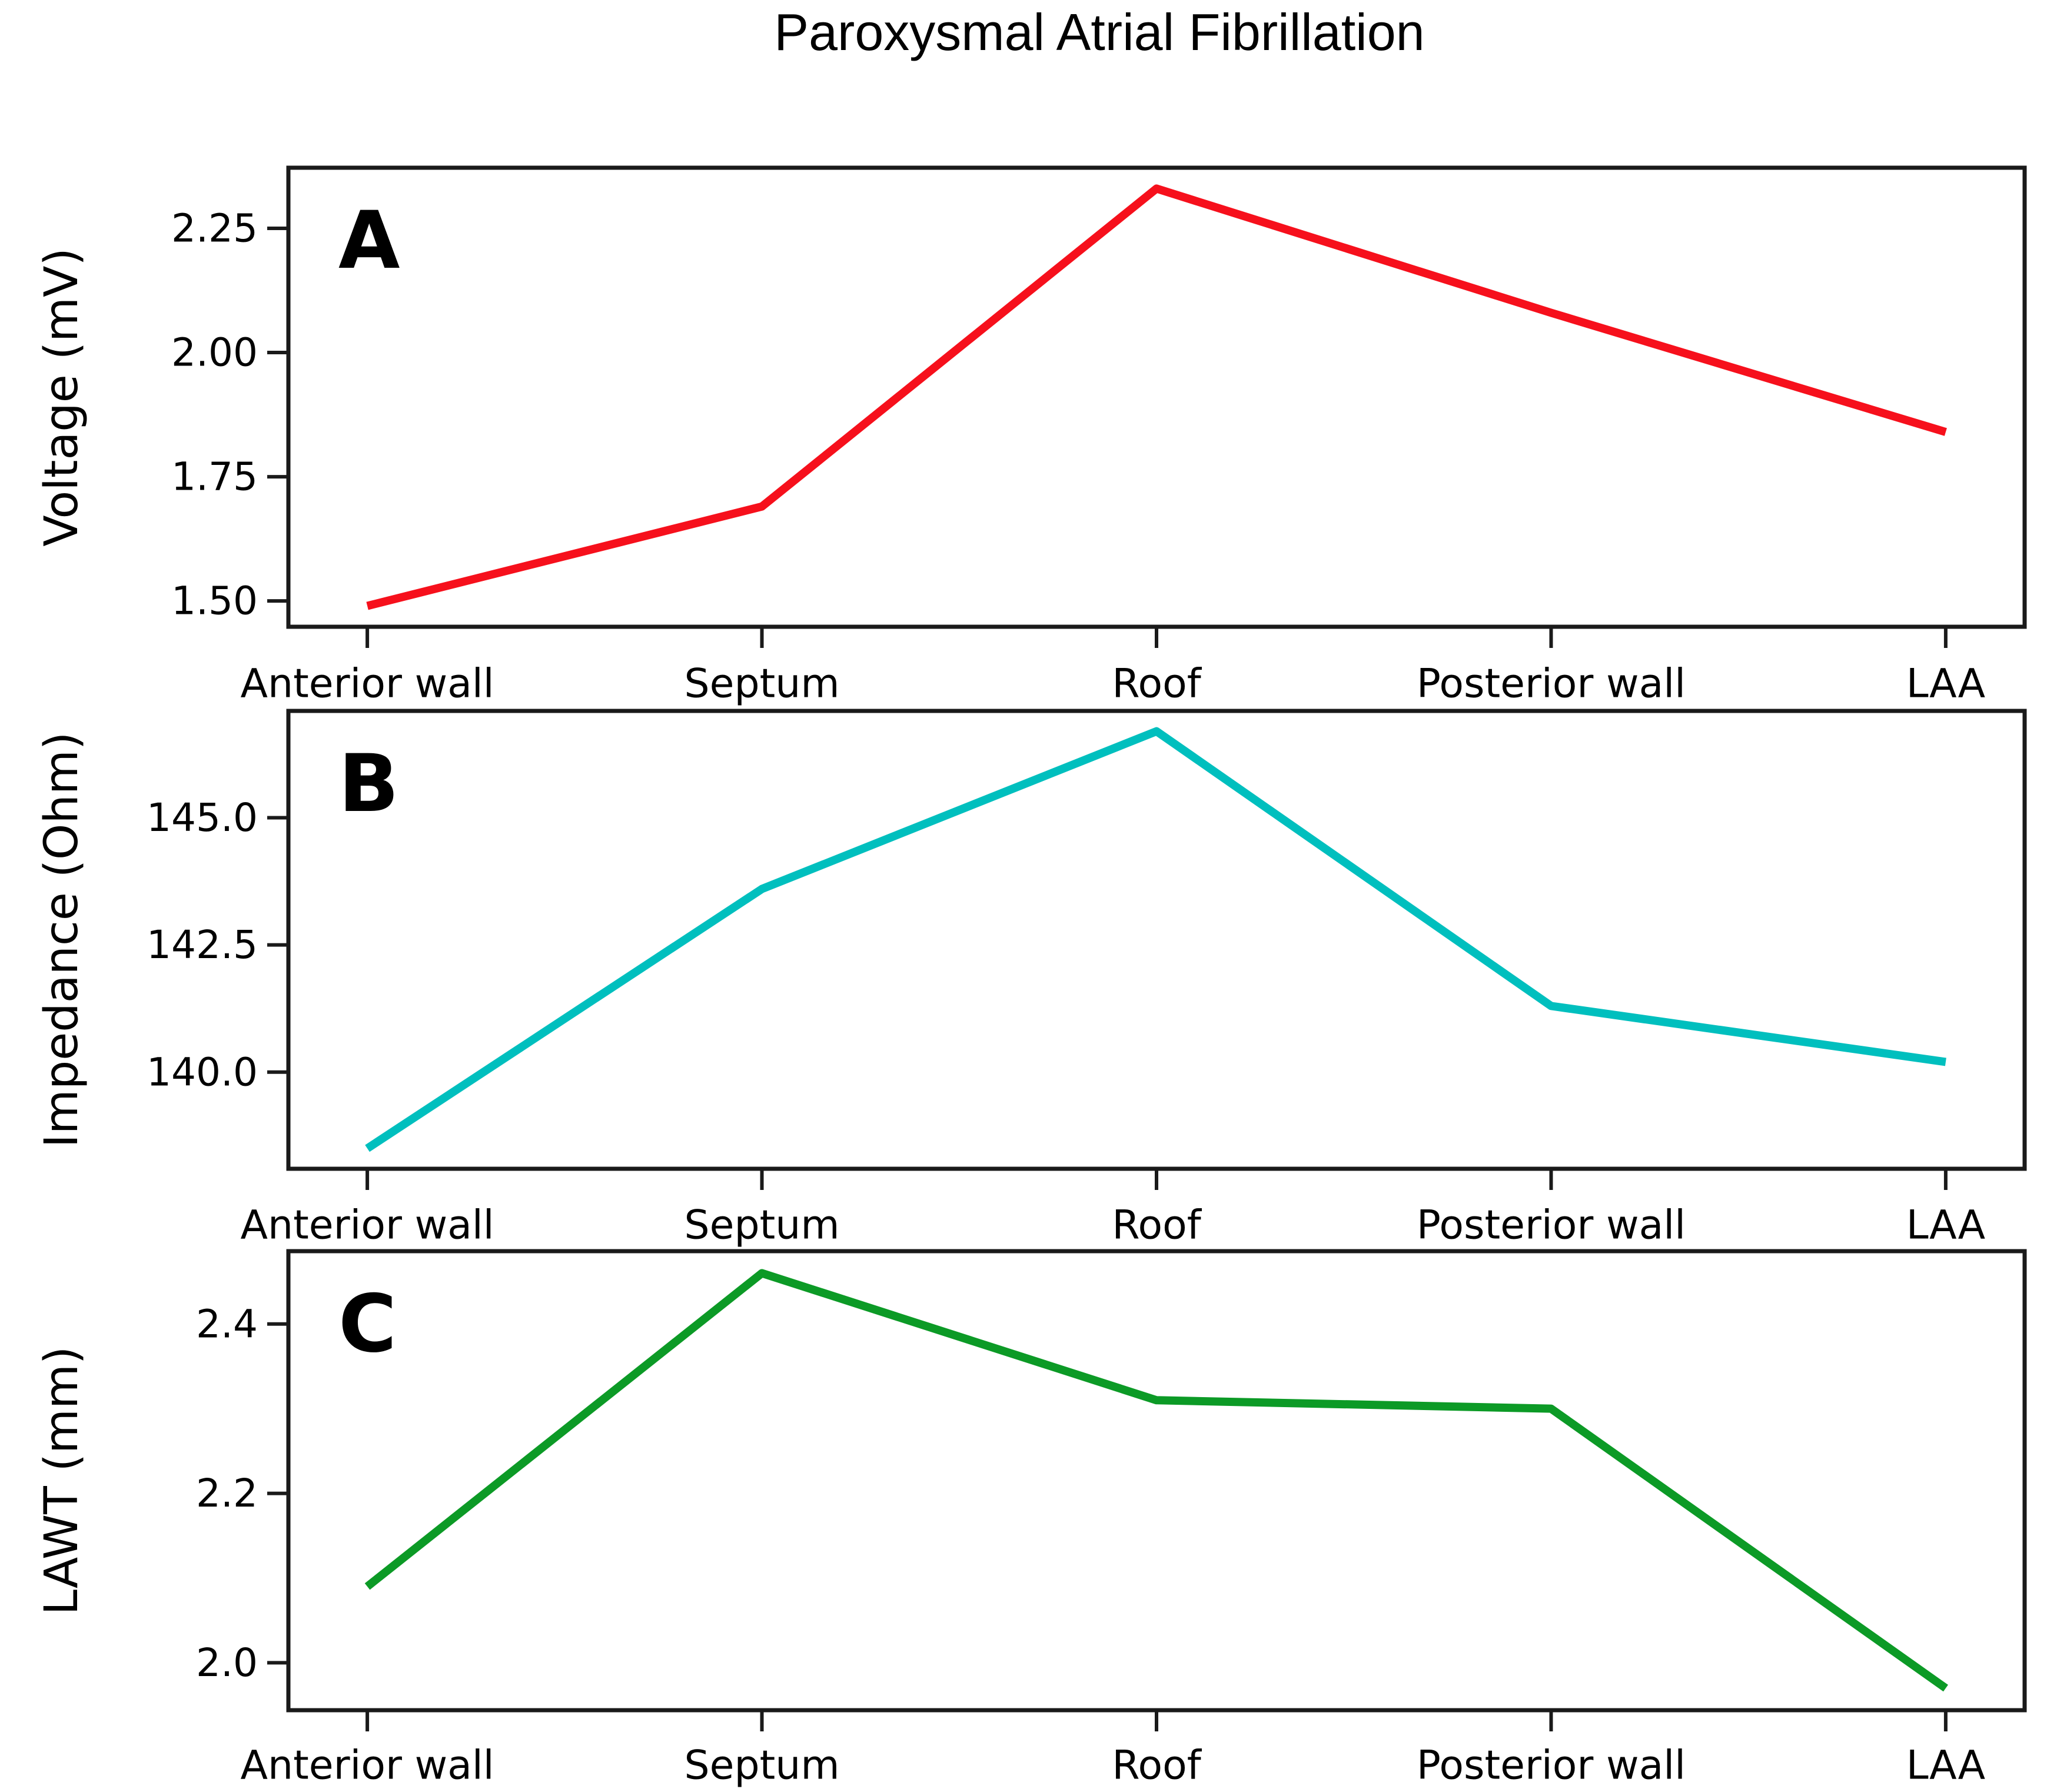  I want to click on y-tick-label: 2.00, so click(214, 352).